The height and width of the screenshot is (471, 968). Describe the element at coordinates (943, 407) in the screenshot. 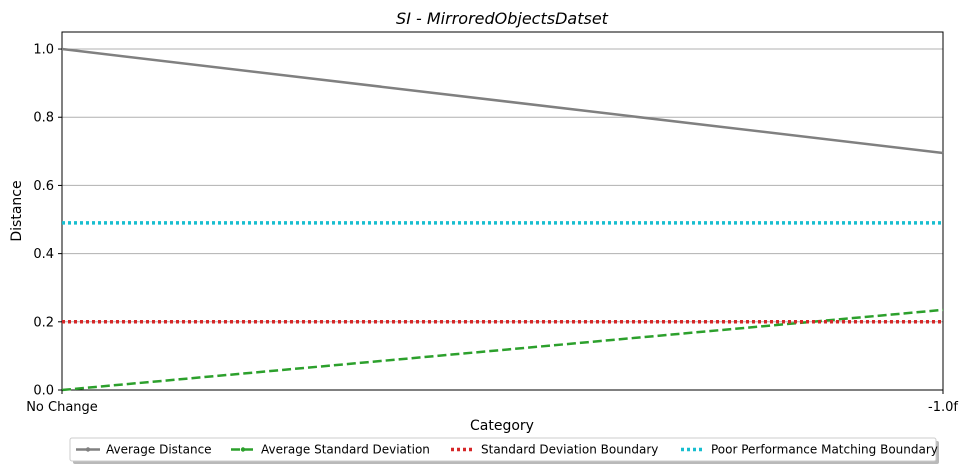

I see `x-tick-label: -1.0f` at that location.